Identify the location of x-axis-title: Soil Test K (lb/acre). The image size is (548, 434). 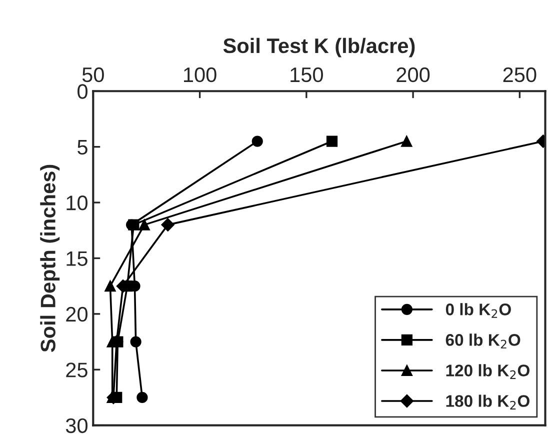
(319, 48).